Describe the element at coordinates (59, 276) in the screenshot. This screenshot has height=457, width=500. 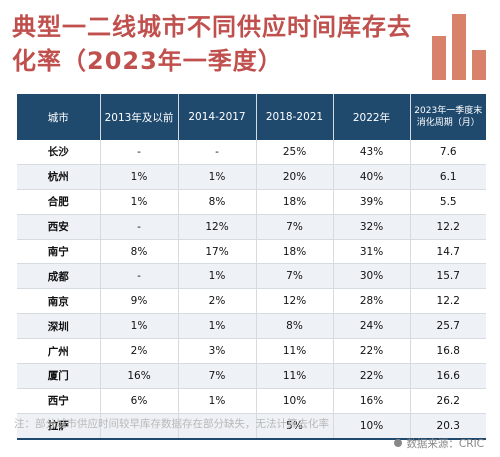
I see `city-cell: 成都` at that location.